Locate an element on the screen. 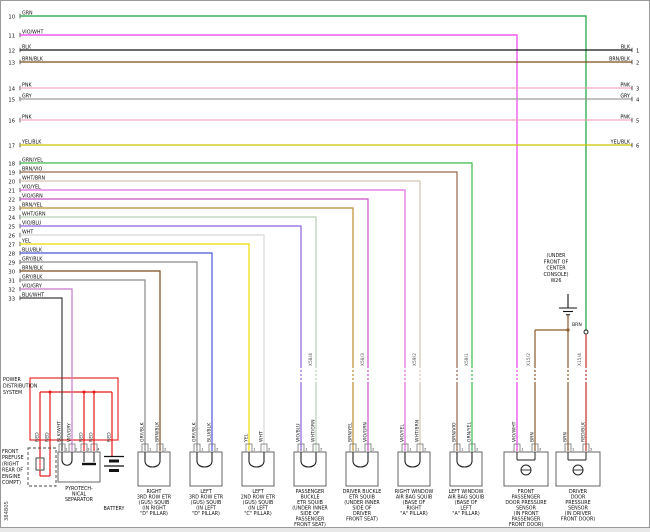 This screenshot has width=650, height=532. wire-color-label: BRN/YEL is located at coordinates (32, 205).